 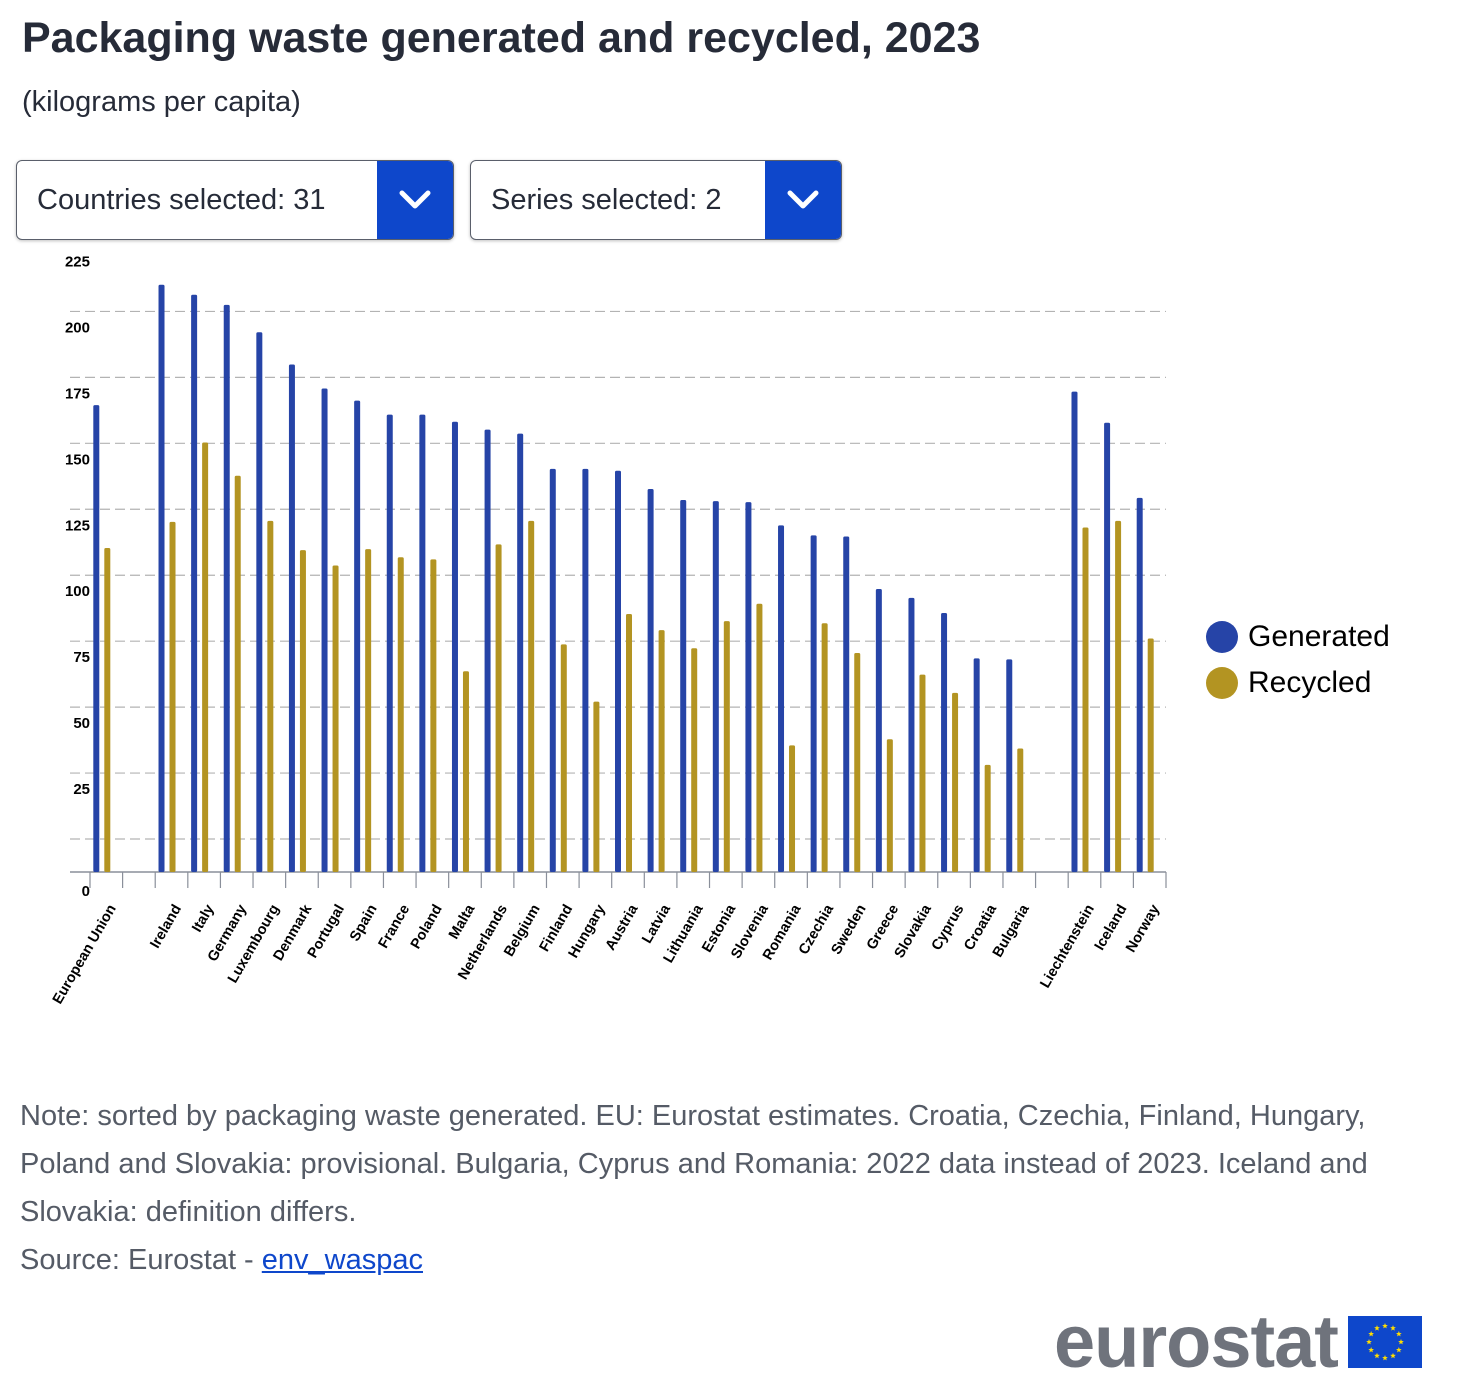 What do you see at coordinates (81, 789) in the screenshot?
I see `y-tick-label: 25` at bounding box center [81, 789].